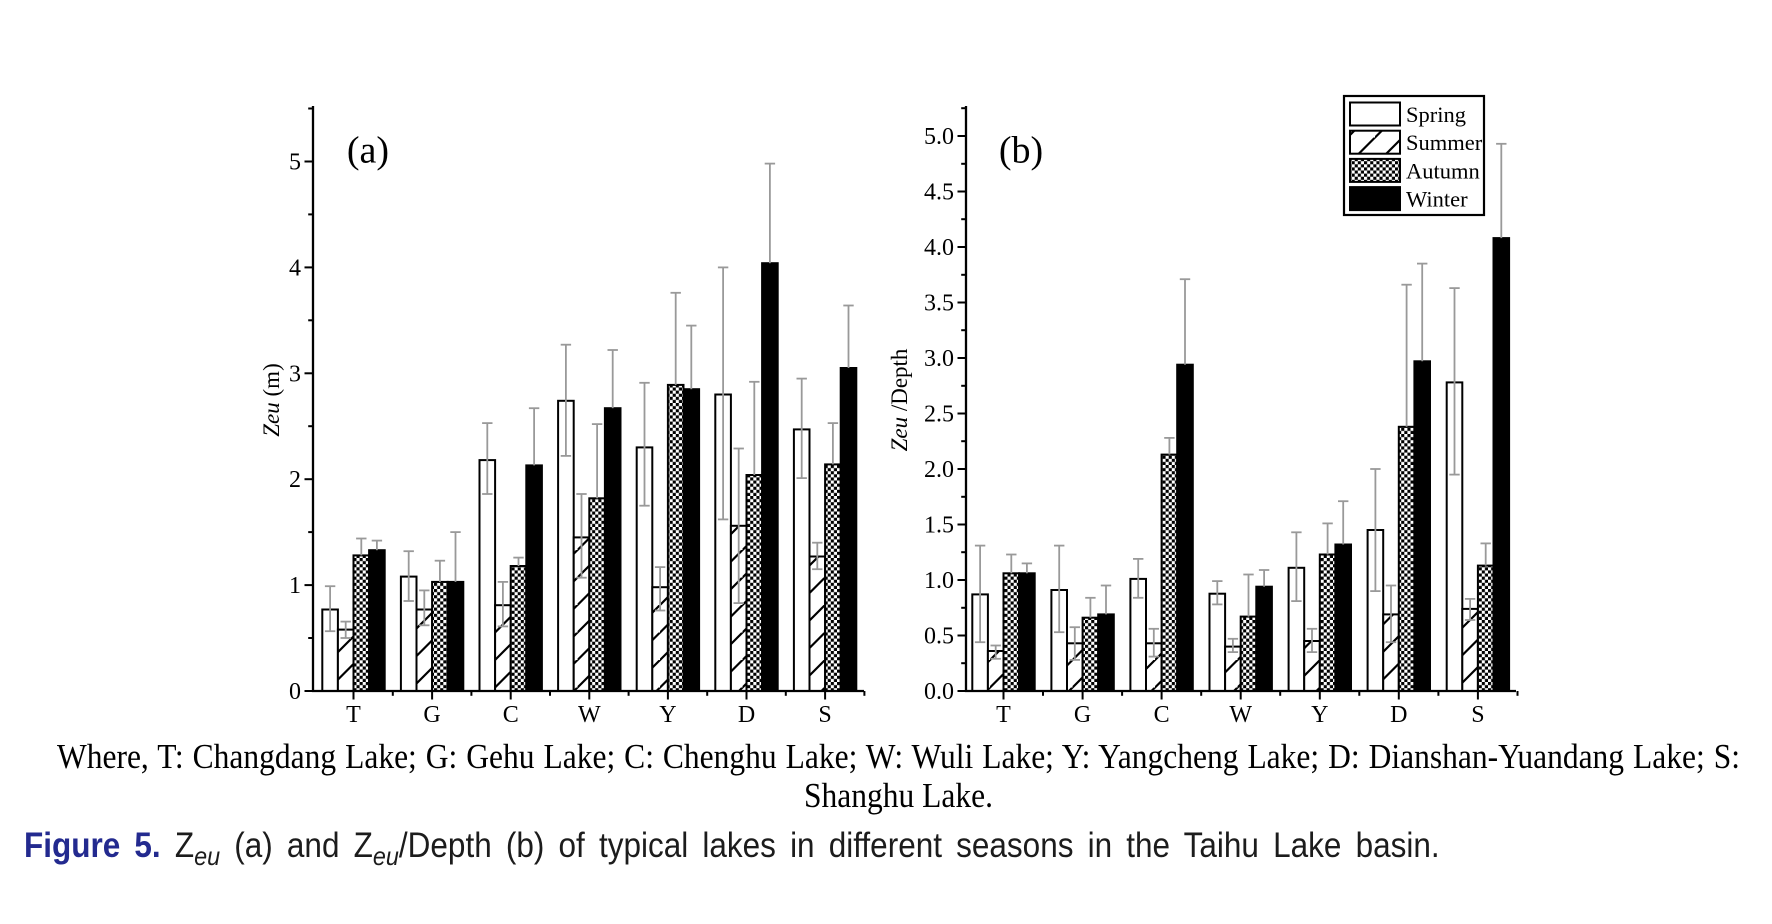 Image resolution: width=1772 pixels, height=924 pixels. Describe the element at coordinates (939, 470) in the screenshot. I see `svg-text: 2.0` at that location.